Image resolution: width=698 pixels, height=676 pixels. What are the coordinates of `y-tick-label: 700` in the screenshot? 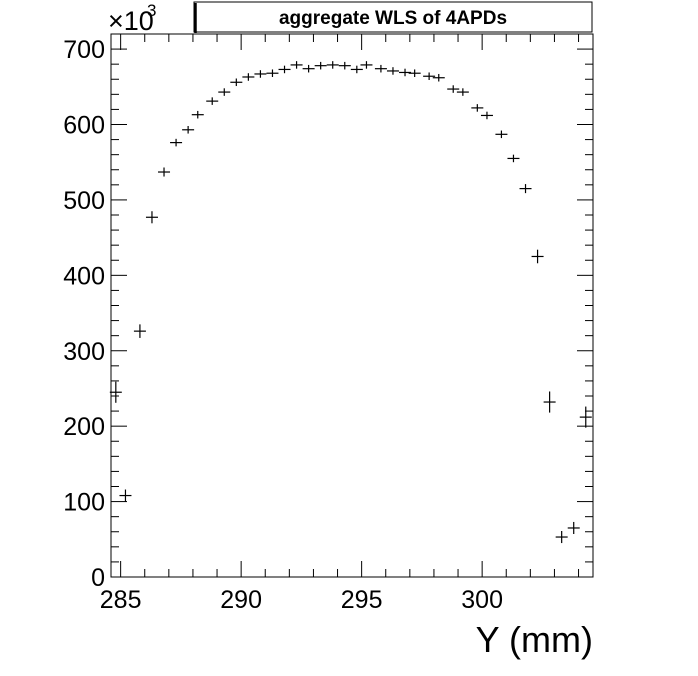 It's located at (84, 50).